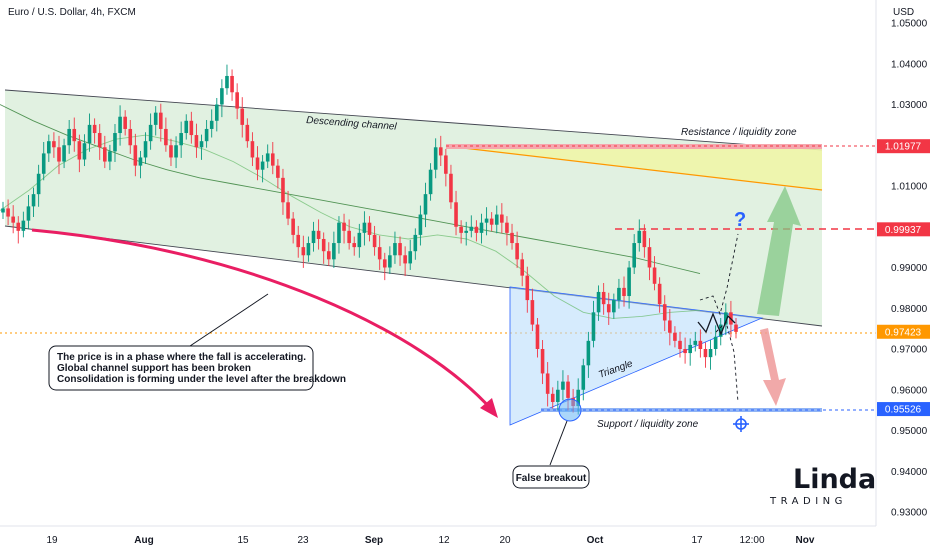 The height and width of the screenshot is (550, 932). I want to click on price-level-tags: 1.01977 0.99937 0.97423 0.95526, so click(903, 278).